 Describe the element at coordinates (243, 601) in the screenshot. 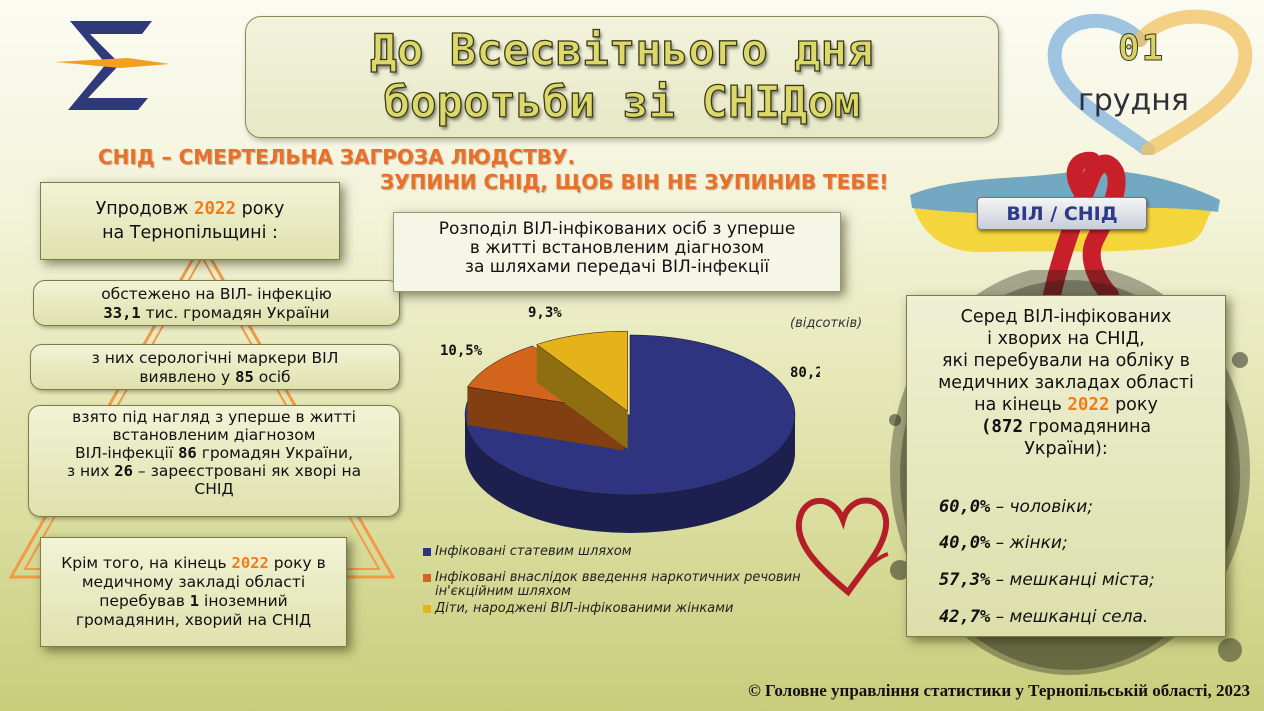

I see `foreigner-text-5: іноземний` at that location.